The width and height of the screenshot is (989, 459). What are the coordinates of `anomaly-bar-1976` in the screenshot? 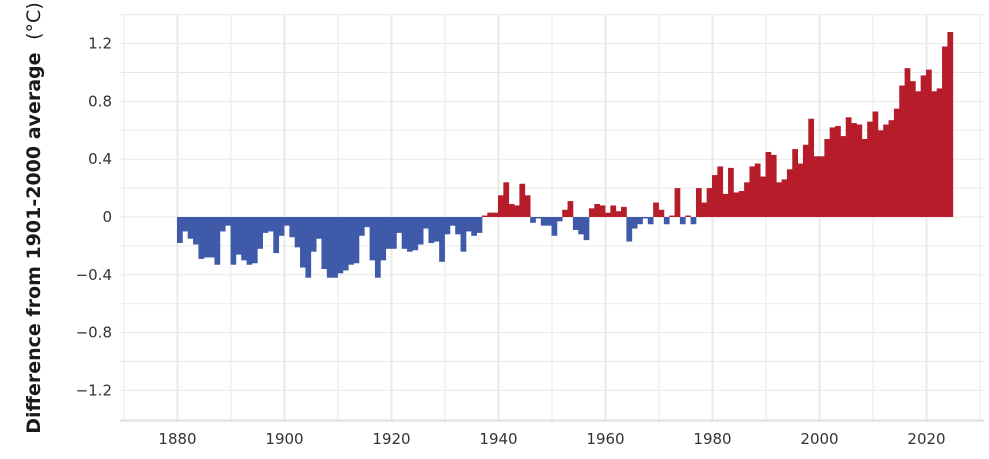 It's located at (693, 221).